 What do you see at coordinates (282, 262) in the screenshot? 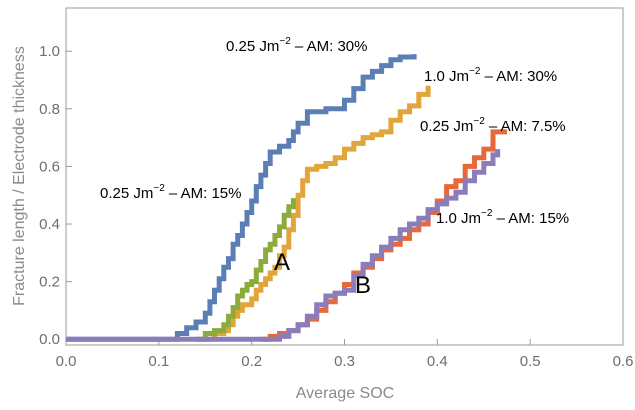
I see `marker-a: A` at bounding box center [282, 262].